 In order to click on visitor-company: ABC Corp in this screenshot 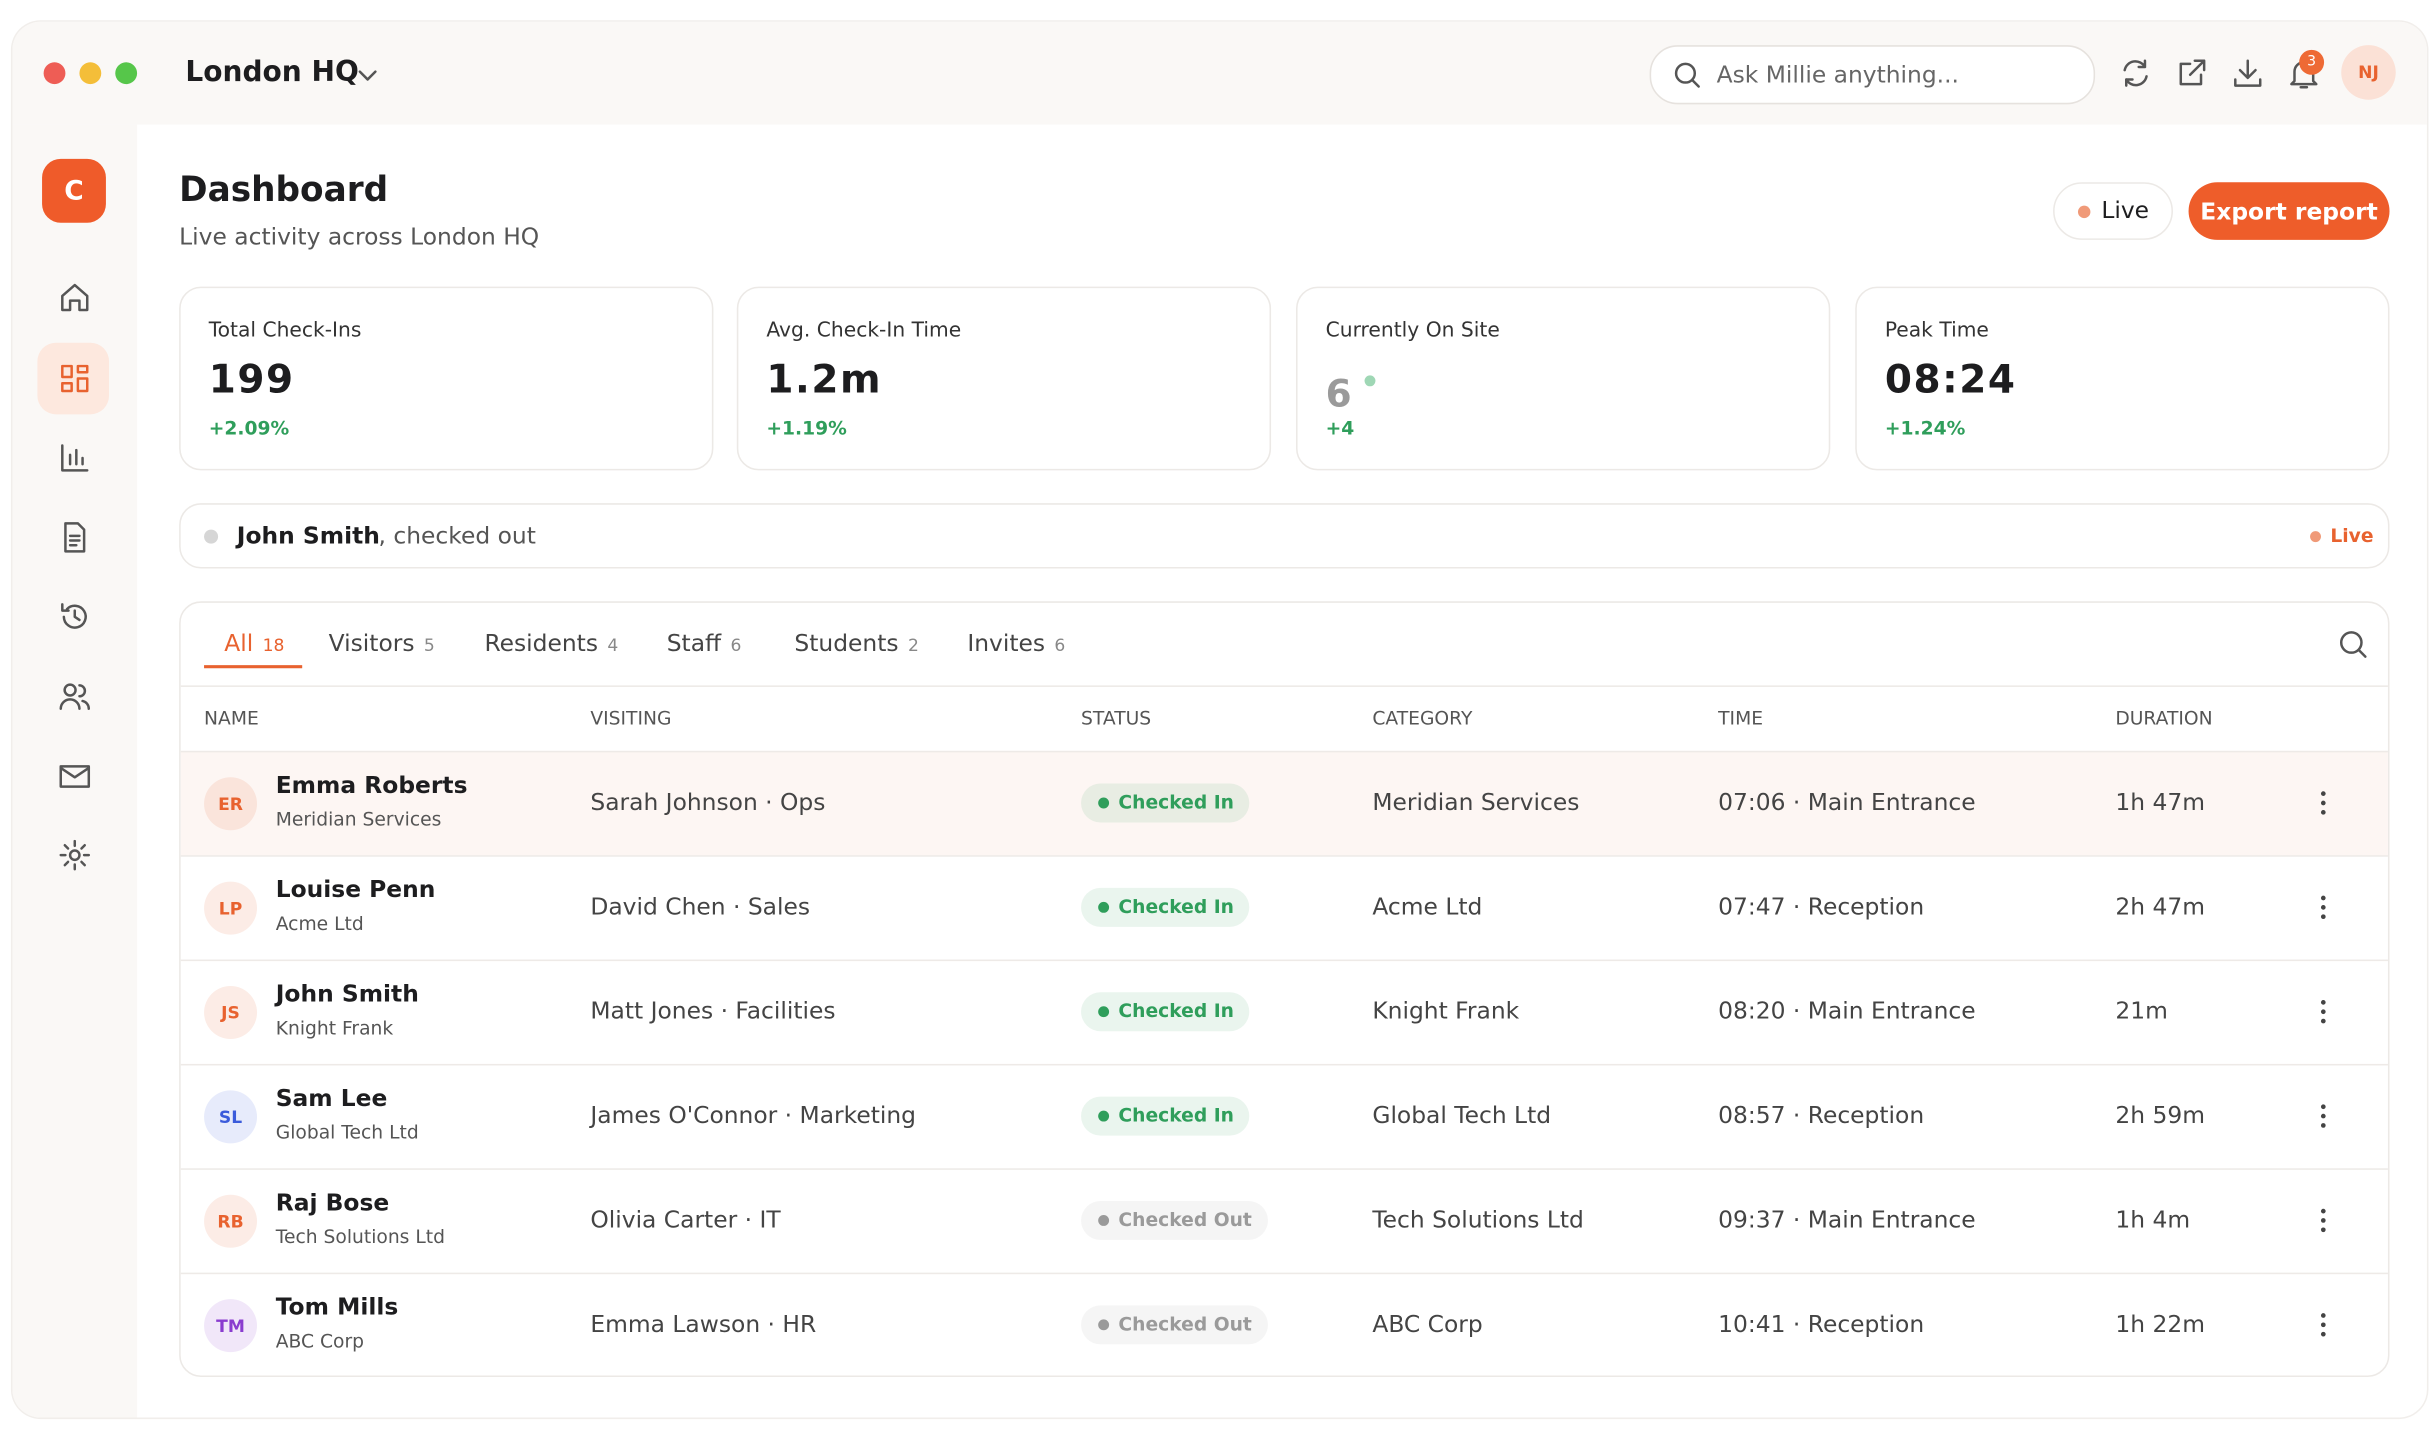, I will do `click(320, 1341)`.